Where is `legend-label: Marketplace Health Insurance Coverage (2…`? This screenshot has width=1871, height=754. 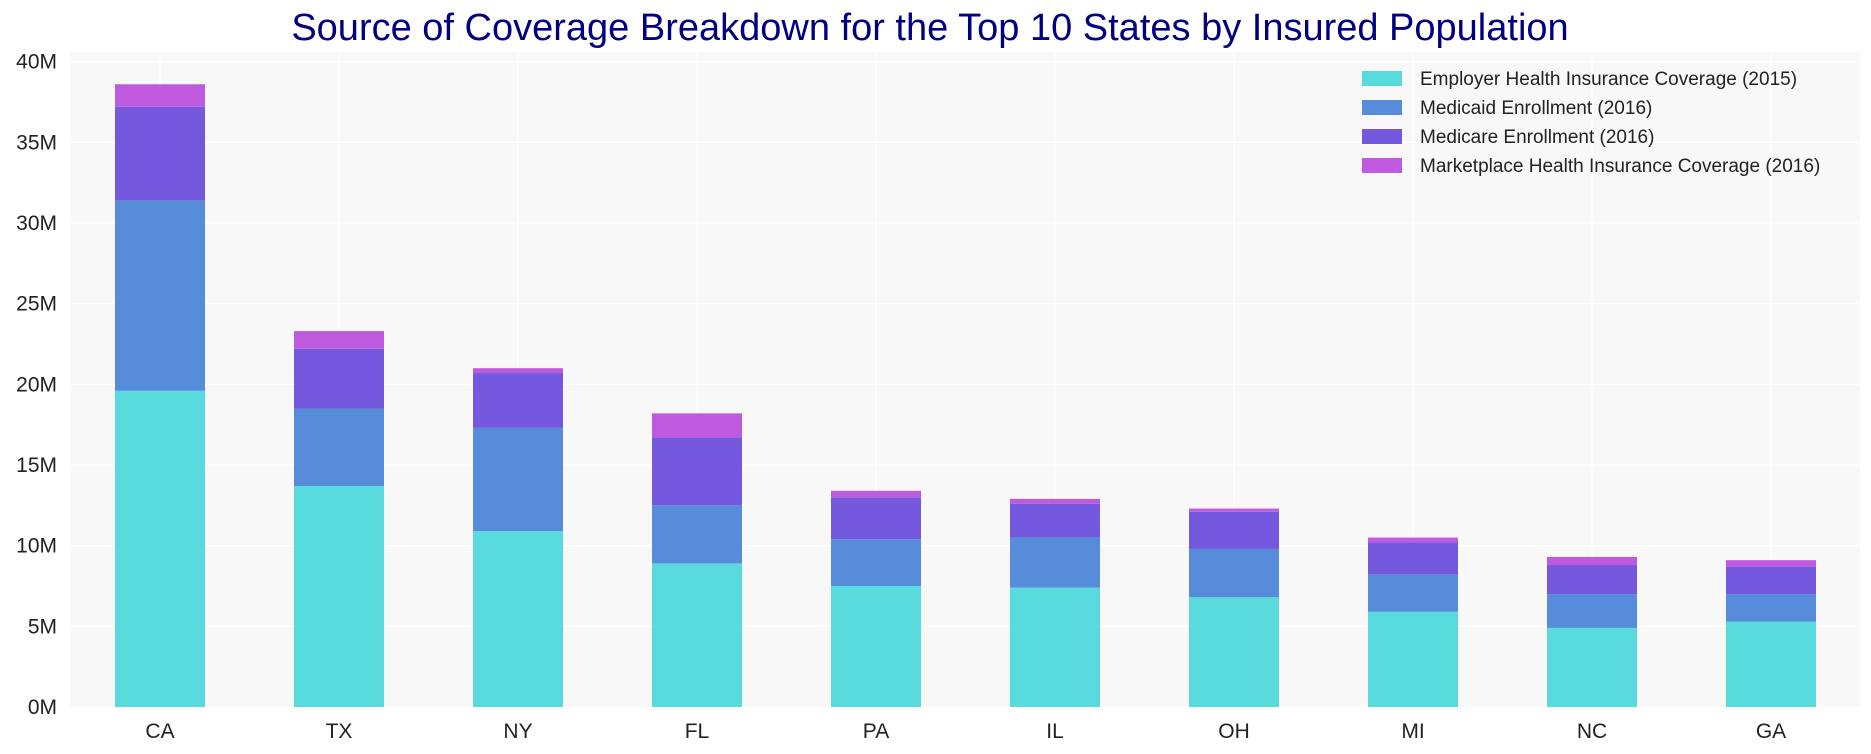
legend-label: Marketplace Health Insurance Coverage (2… is located at coordinates (1620, 166).